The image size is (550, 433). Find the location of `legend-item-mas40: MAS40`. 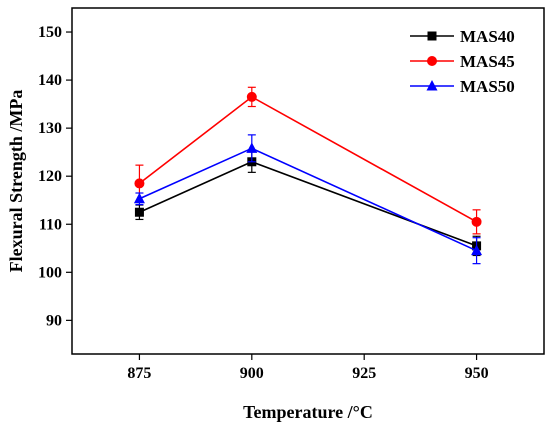

legend-item-mas40: MAS40 is located at coordinates (462, 36).